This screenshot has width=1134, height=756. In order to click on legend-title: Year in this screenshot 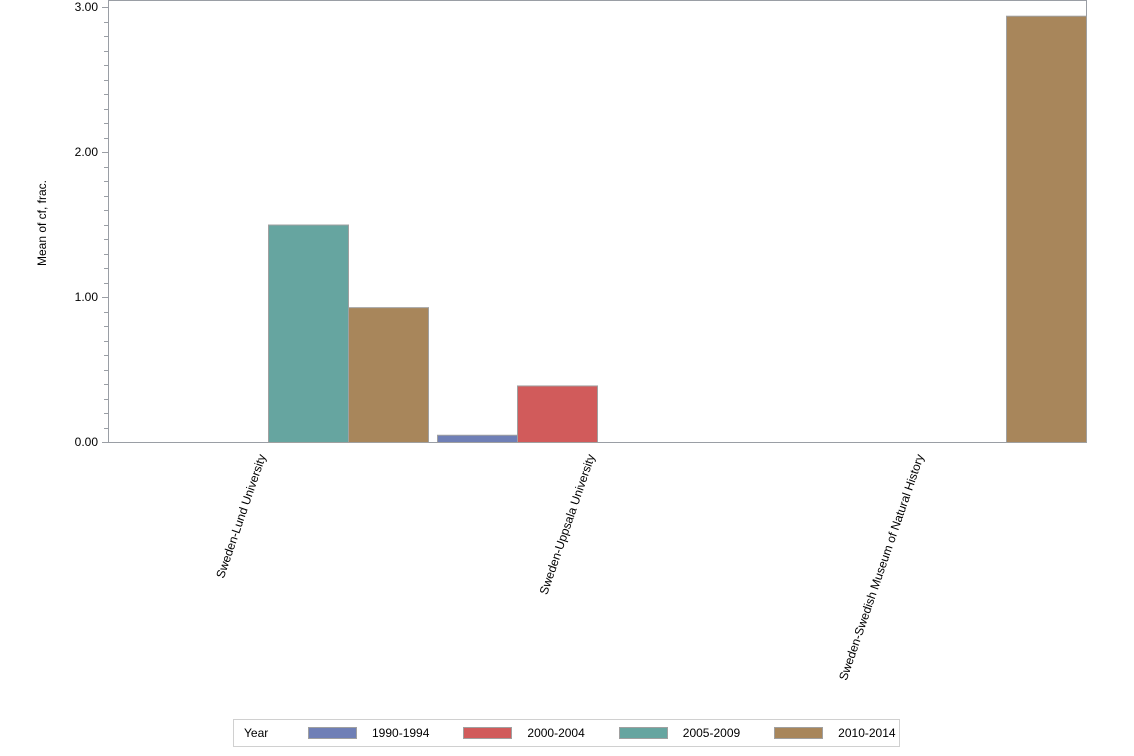, I will do `click(256, 733)`.